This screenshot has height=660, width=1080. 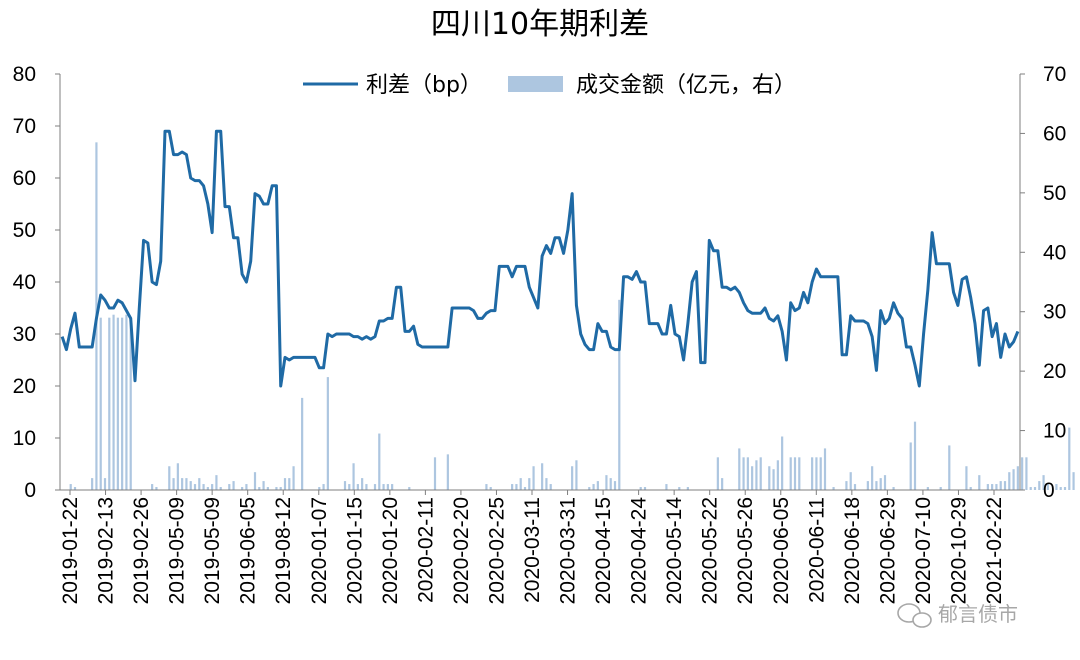 I want to click on y-left-tick-label: 0, so click(x=30, y=490).